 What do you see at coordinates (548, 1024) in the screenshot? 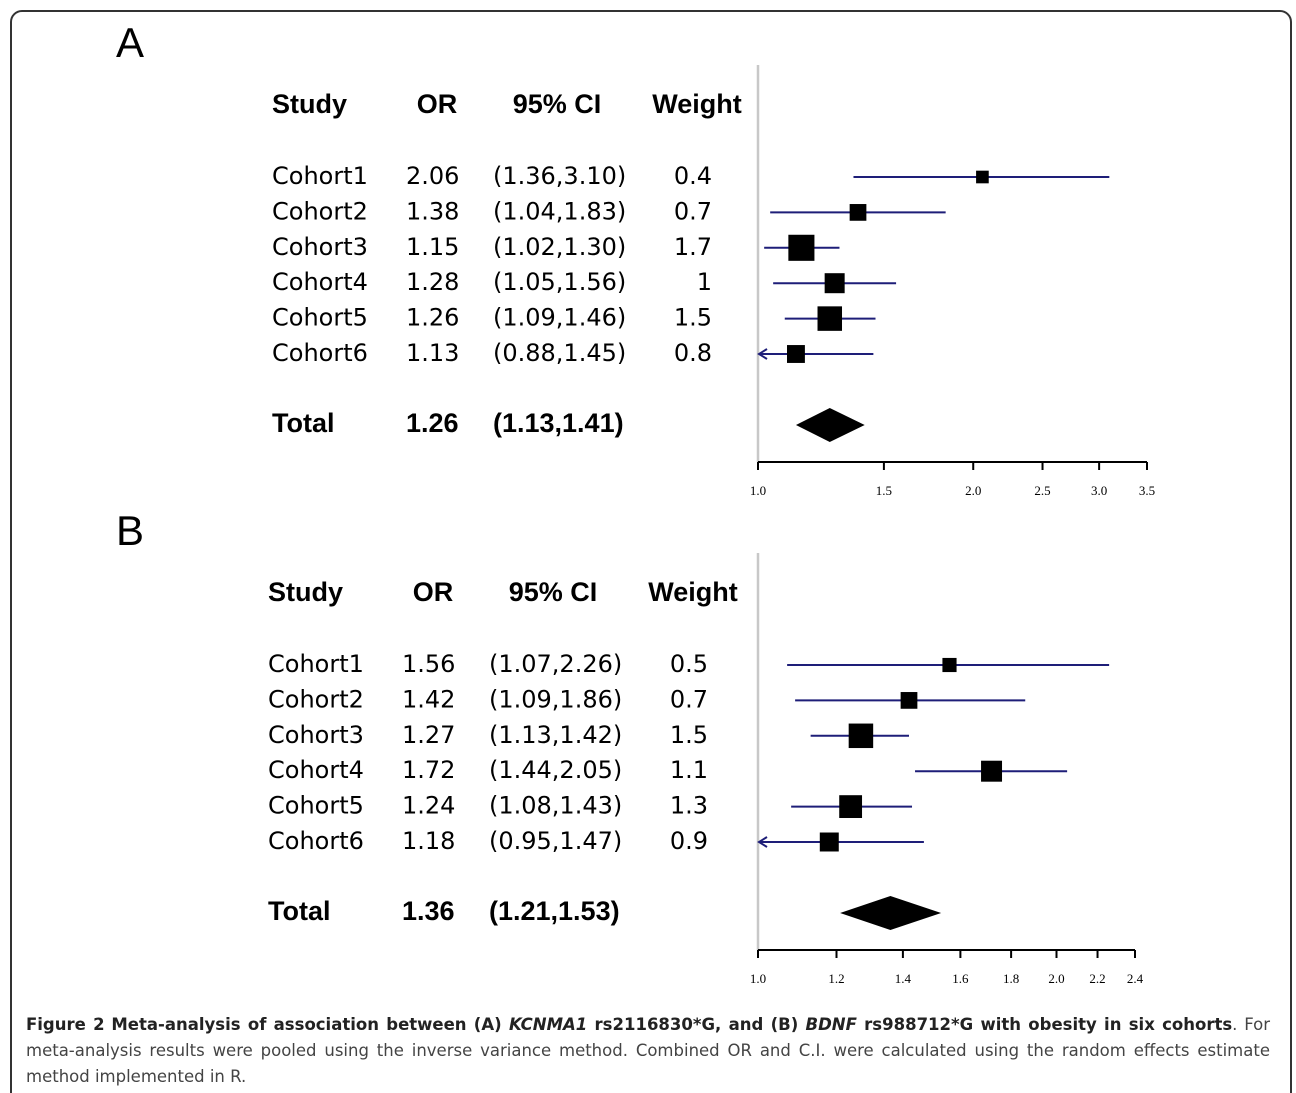
I see `caption-title-part: KCNMA1` at bounding box center [548, 1024].